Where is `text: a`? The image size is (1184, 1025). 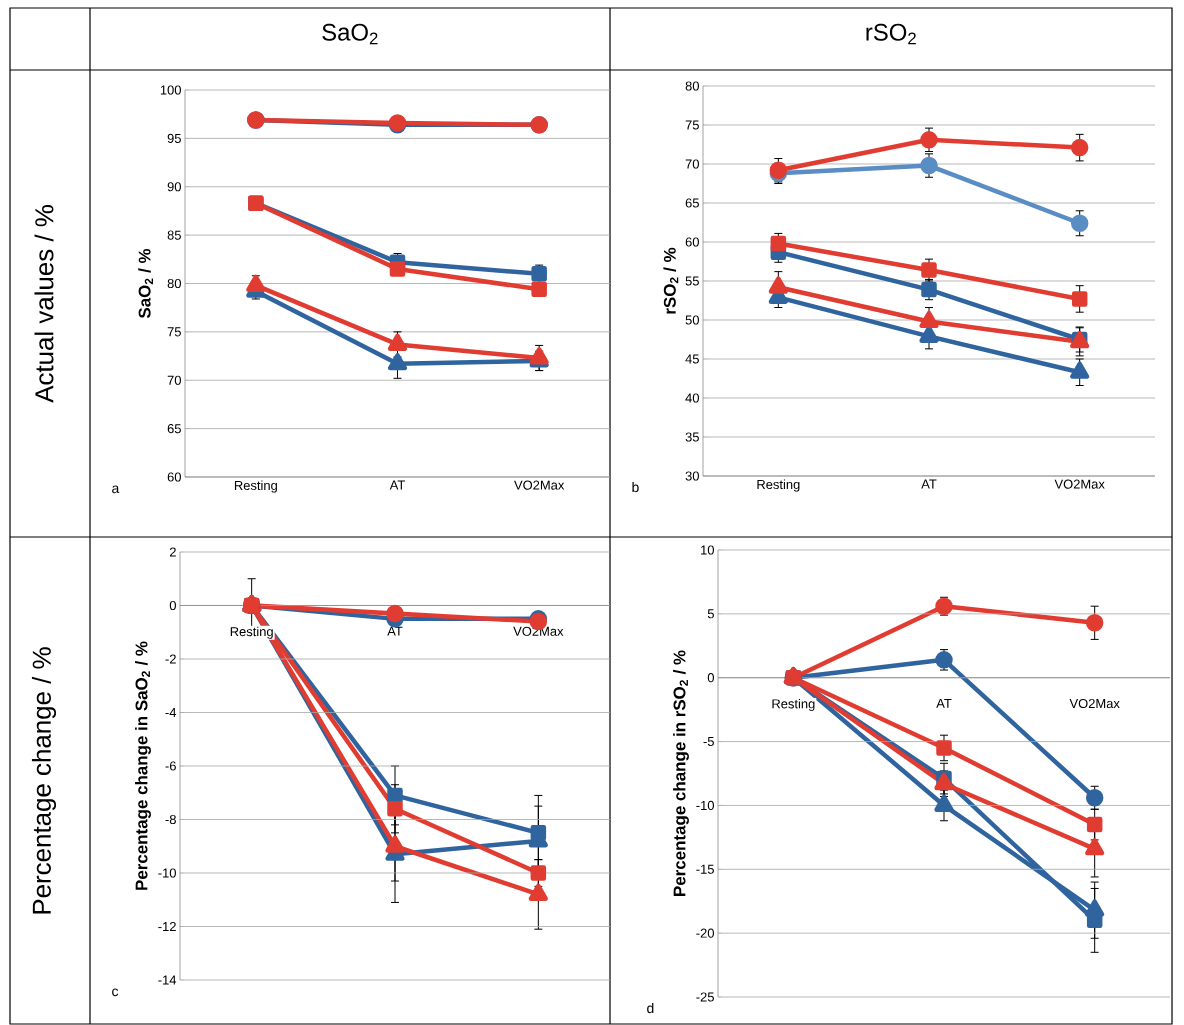
text: a is located at coordinates (116, 489).